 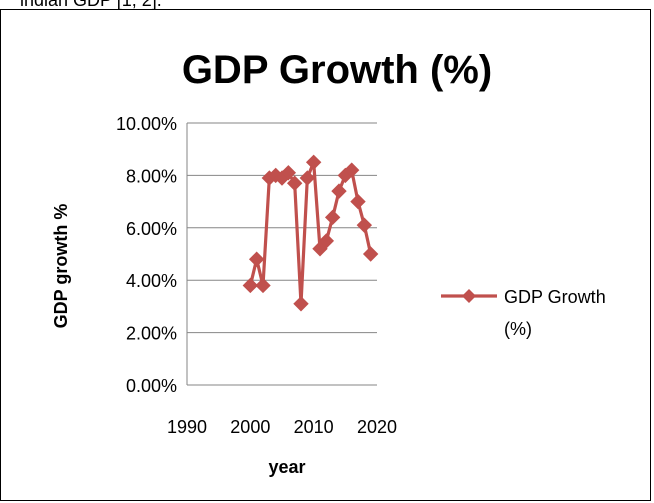 What do you see at coordinates (555, 297) in the screenshot?
I see `legend-label: GDP Growth` at bounding box center [555, 297].